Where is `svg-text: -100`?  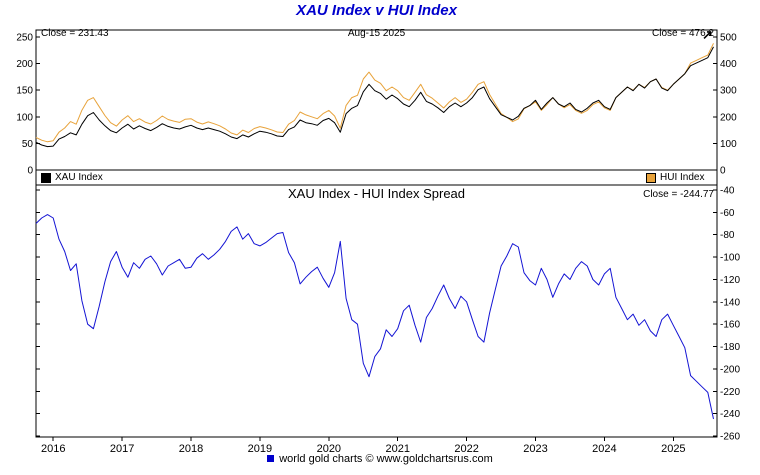 svg-text: -100 is located at coordinates (730, 258).